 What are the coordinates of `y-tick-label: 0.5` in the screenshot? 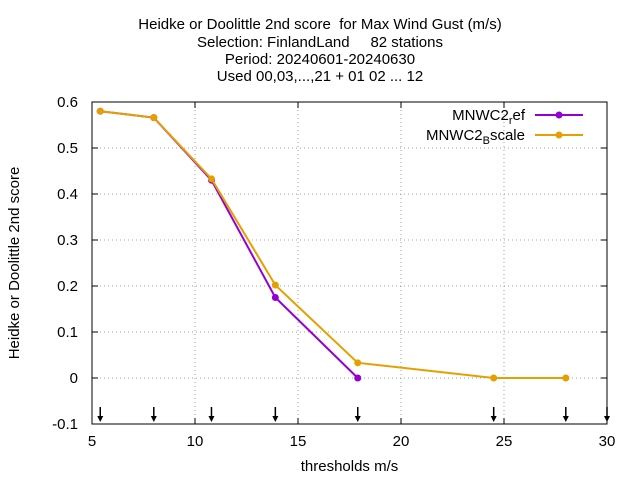 It's located at (67, 148).